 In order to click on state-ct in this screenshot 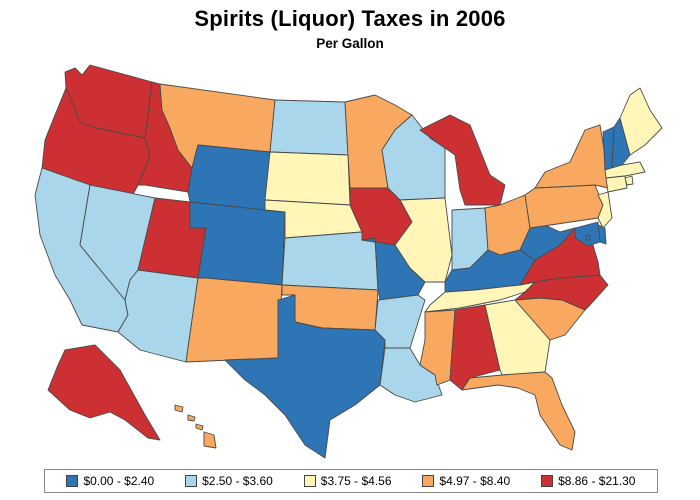, I will do `click(616, 184)`.